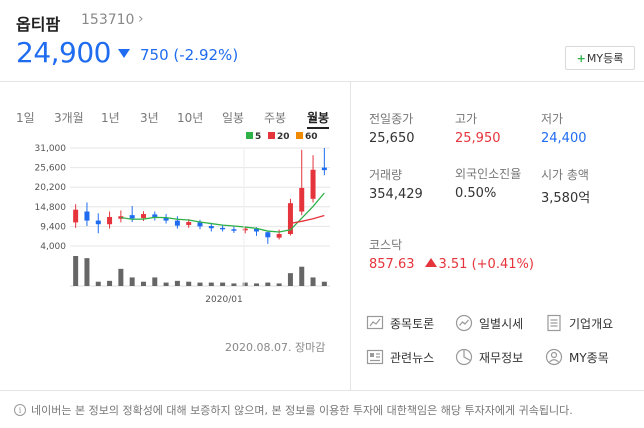 The image size is (644, 428). What do you see at coordinates (318, 119) in the screenshot?
I see `tab-monthly: 월봉` at bounding box center [318, 119].